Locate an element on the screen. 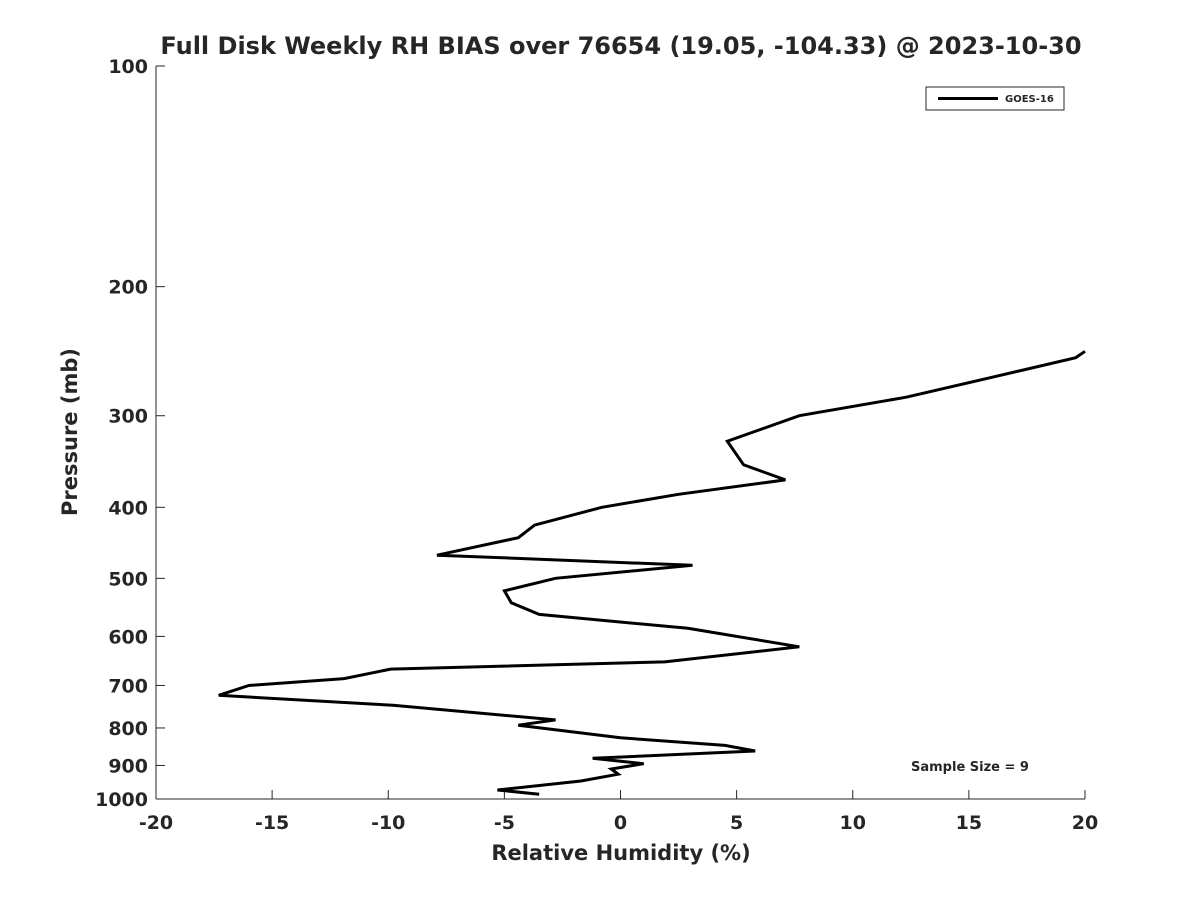 The height and width of the screenshot is (904, 1200). x-tick-label: 10 is located at coordinates (853, 823).